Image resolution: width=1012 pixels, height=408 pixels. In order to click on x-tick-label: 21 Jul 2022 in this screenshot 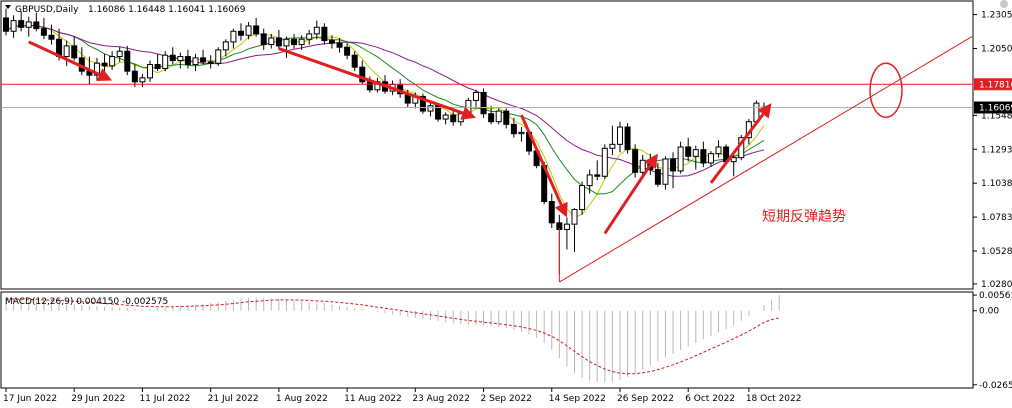, I will do `click(233, 399)`.